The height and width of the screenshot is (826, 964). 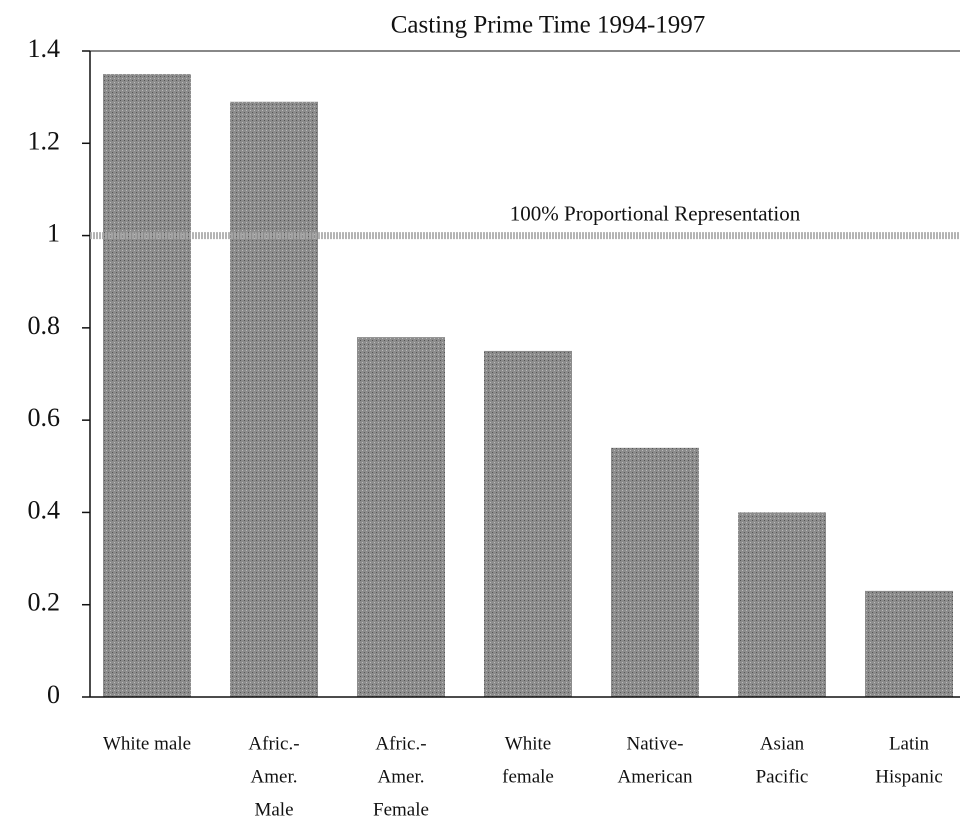 What do you see at coordinates (53, 694) in the screenshot?
I see `y-tick-label: 0` at bounding box center [53, 694].